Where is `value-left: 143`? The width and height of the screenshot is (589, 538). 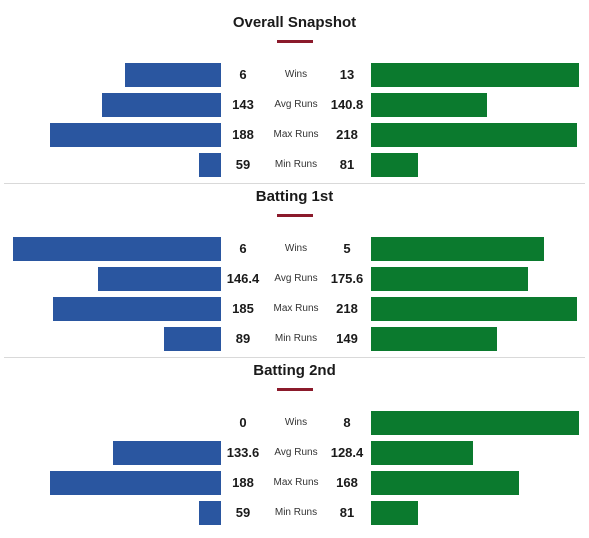
value-left: 143 is located at coordinates (243, 104).